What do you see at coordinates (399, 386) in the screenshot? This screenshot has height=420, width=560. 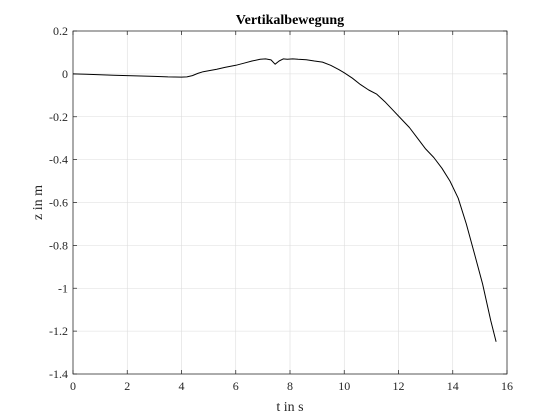 I see `x-tick-label: 12` at bounding box center [399, 386].